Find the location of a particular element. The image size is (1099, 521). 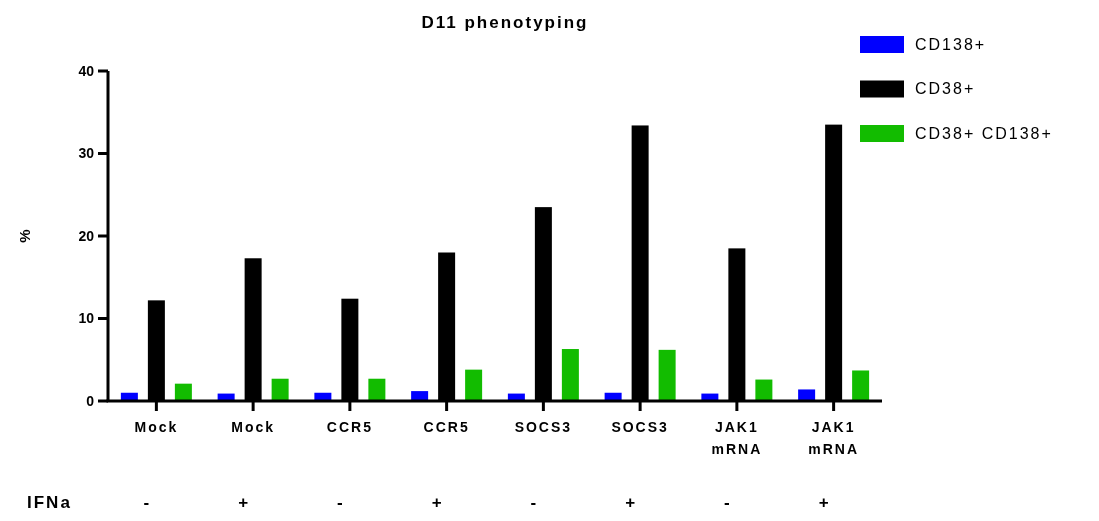

y-tick-label: 20 is located at coordinates (86, 235).